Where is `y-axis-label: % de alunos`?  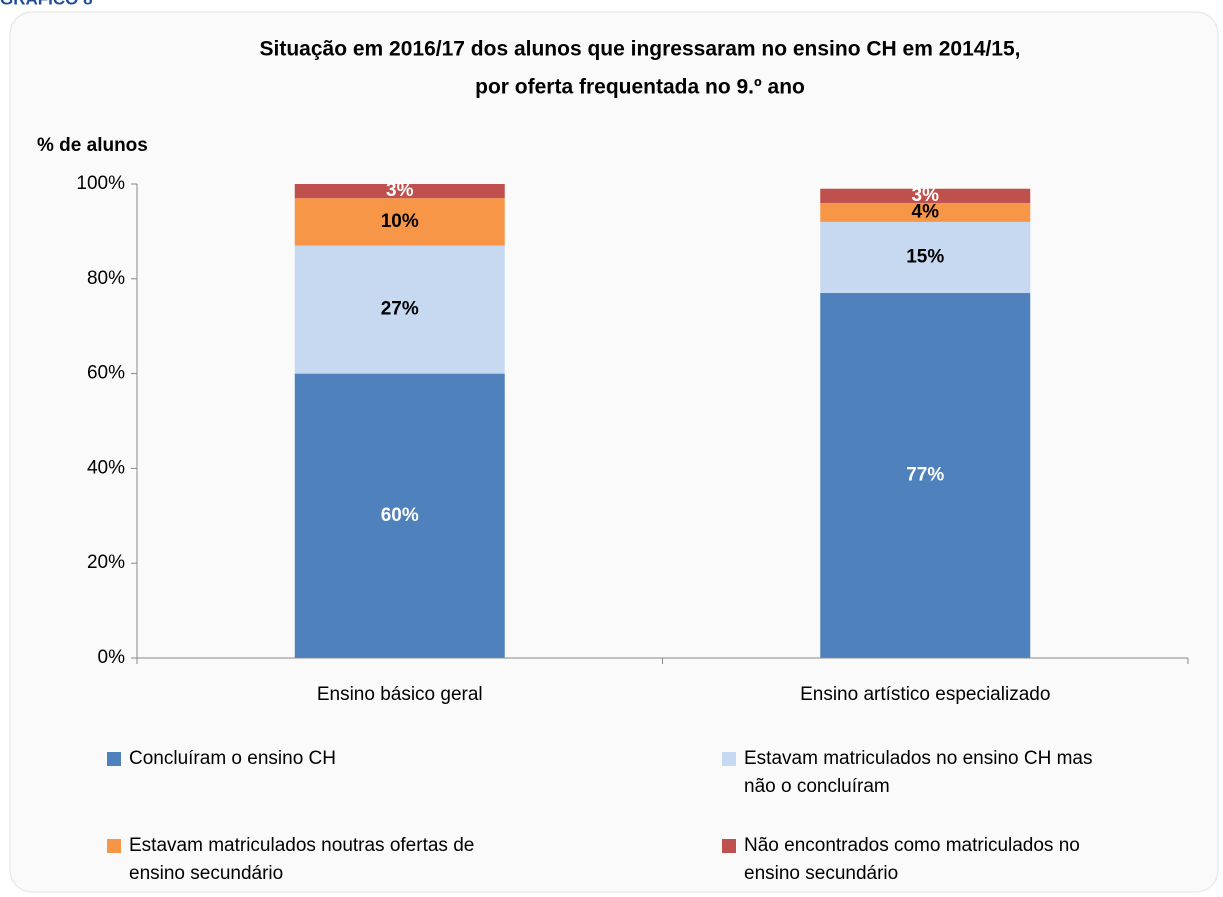
y-axis-label: % de alunos is located at coordinates (92, 145).